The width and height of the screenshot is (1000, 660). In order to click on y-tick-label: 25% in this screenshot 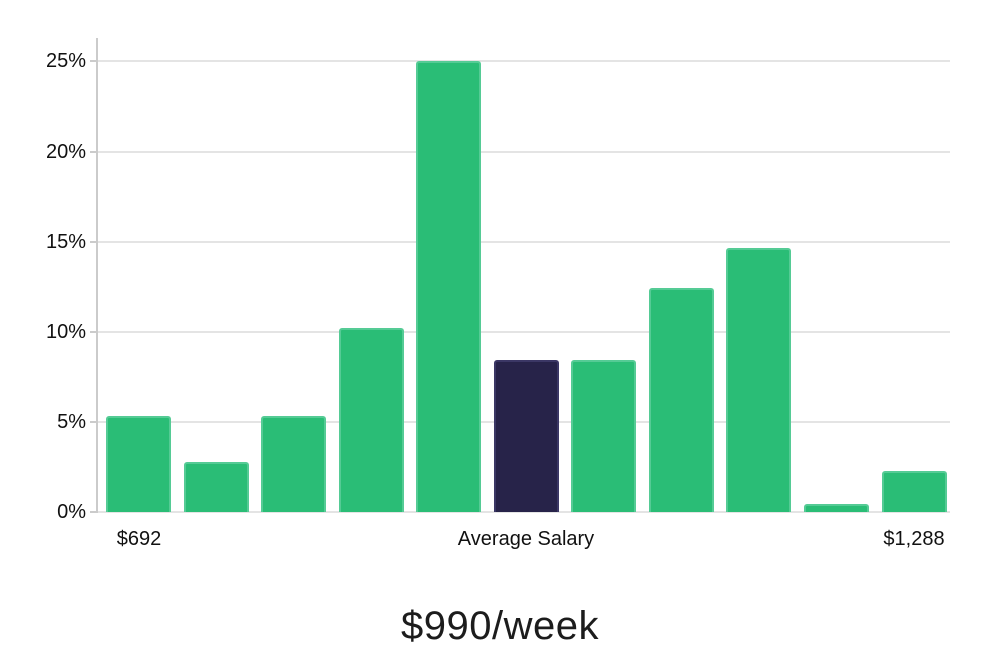, I will do `click(65, 61)`.